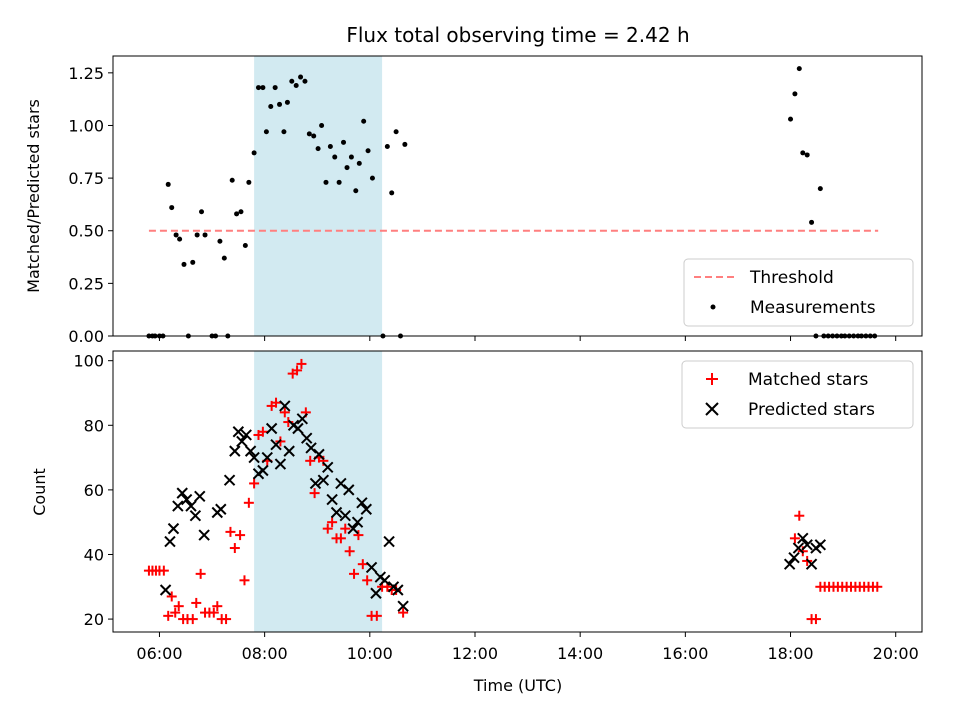 The height and width of the screenshot is (720, 960). Describe the element at coordinates (159, 653) in the screenshot. I see `x-tick-label: 06:00` at that location.